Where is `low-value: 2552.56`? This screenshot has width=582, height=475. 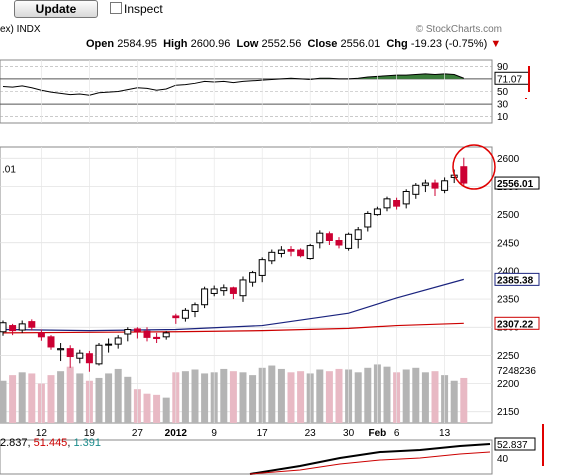 low-value: 2552.56 is located at coordinates (281, 44).